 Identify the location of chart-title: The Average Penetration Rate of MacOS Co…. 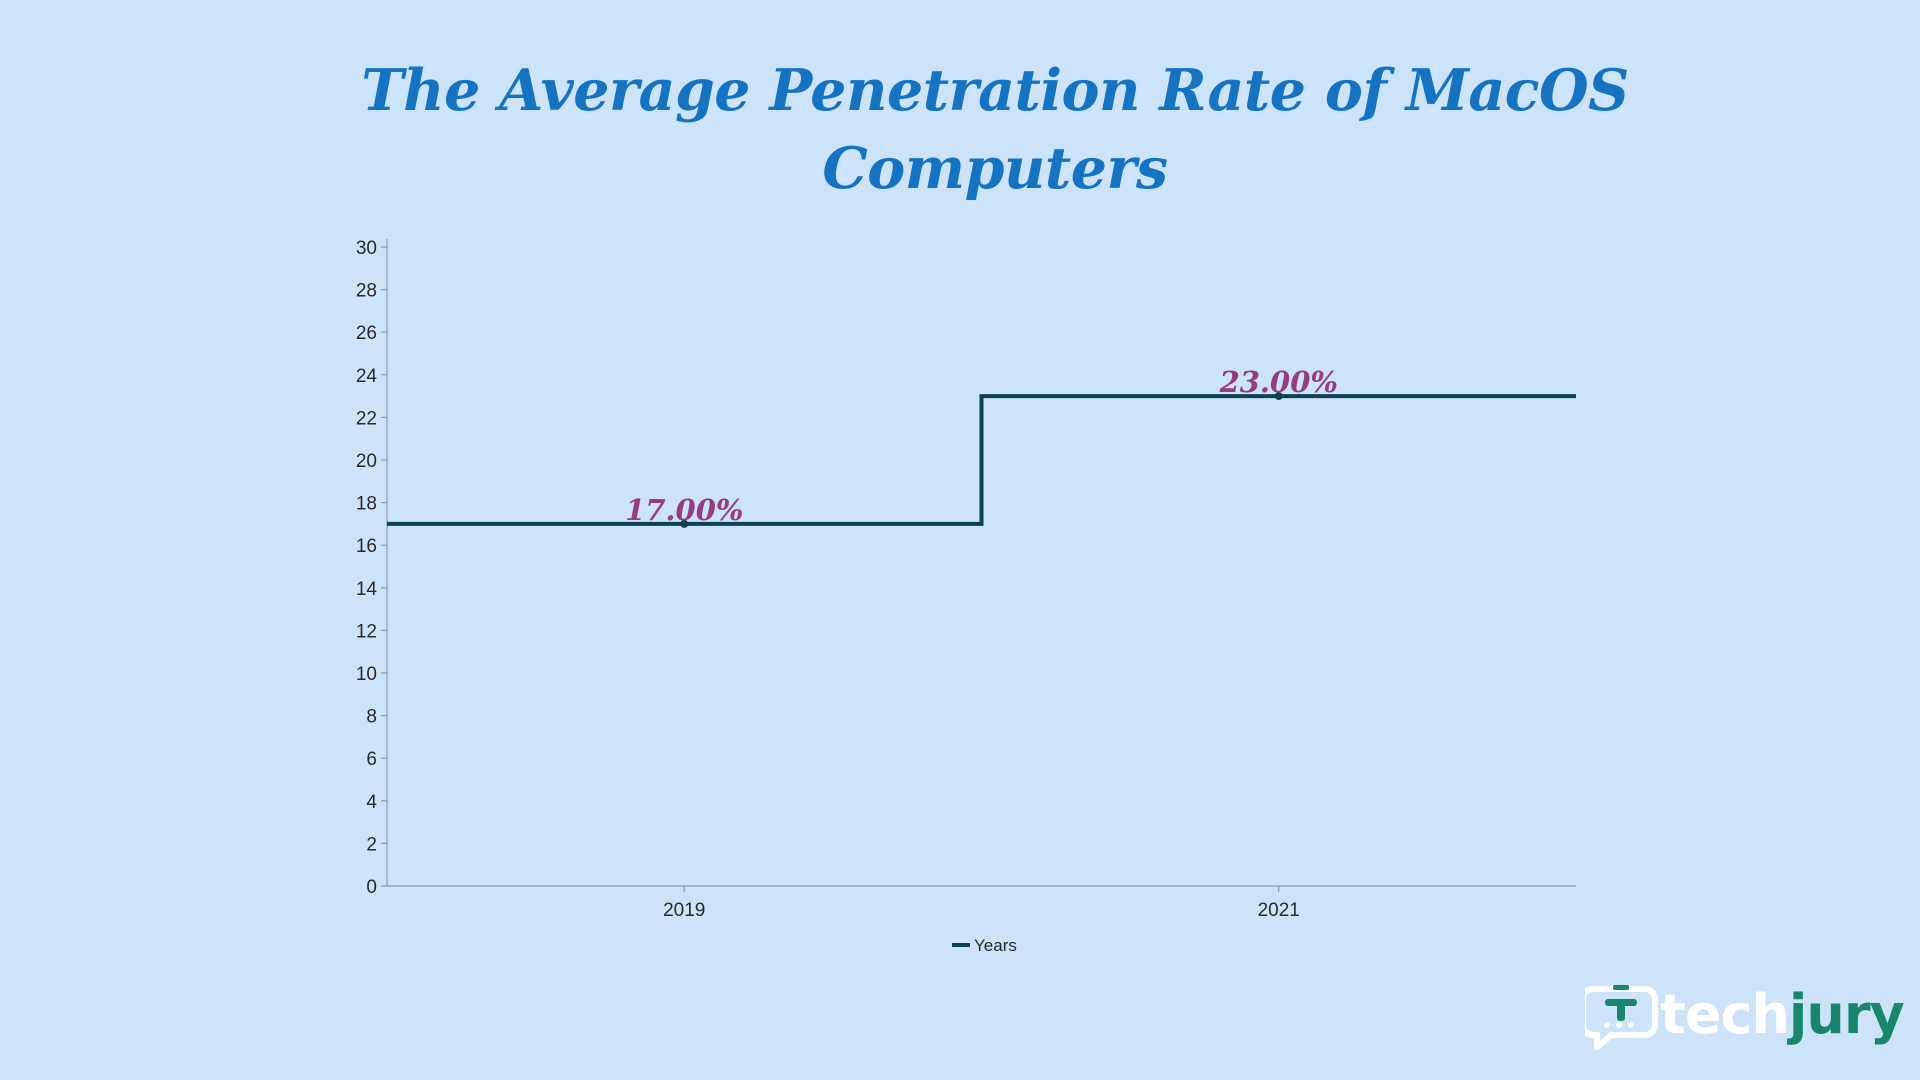
(995, 130).